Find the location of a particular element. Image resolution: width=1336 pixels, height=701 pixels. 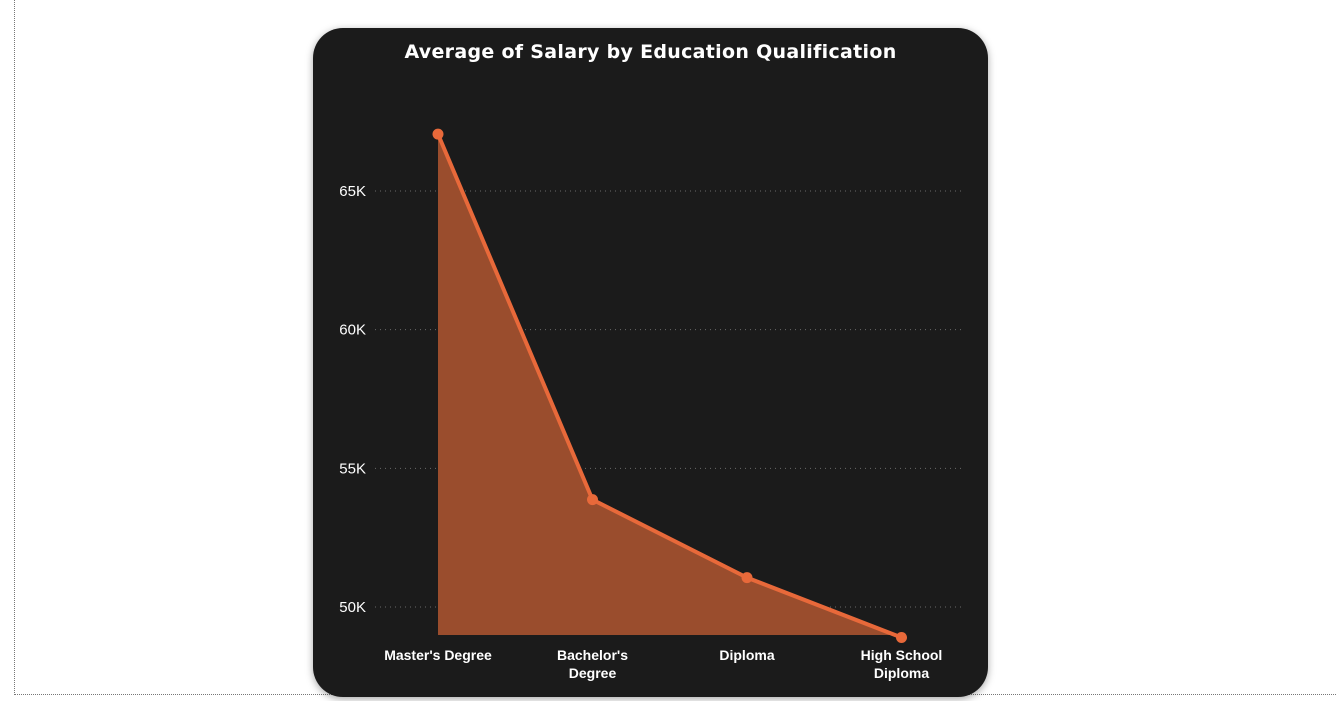

y-axis-ticks: 50K 55K 60K 65K is located at coordinates (352, 399).